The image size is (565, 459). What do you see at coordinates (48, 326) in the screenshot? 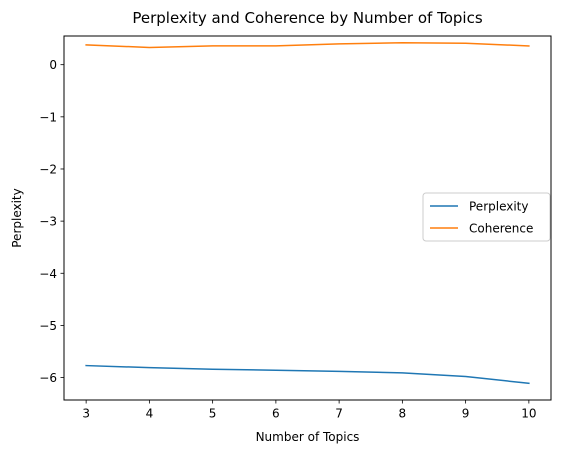
I see `y-tick-label: −5` at bounding box center [48, 326].